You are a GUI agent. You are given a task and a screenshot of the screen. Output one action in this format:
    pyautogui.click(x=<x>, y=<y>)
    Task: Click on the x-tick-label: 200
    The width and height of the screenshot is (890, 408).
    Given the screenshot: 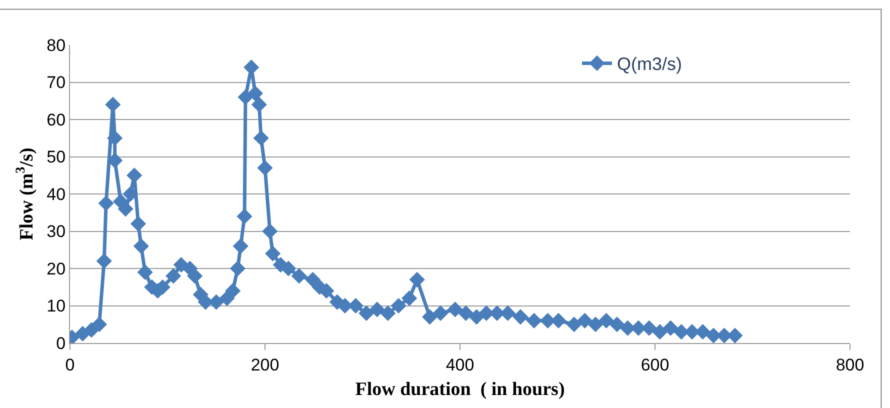 What is the action you would take?
    pyautogui.click(x=265, y=364)
    